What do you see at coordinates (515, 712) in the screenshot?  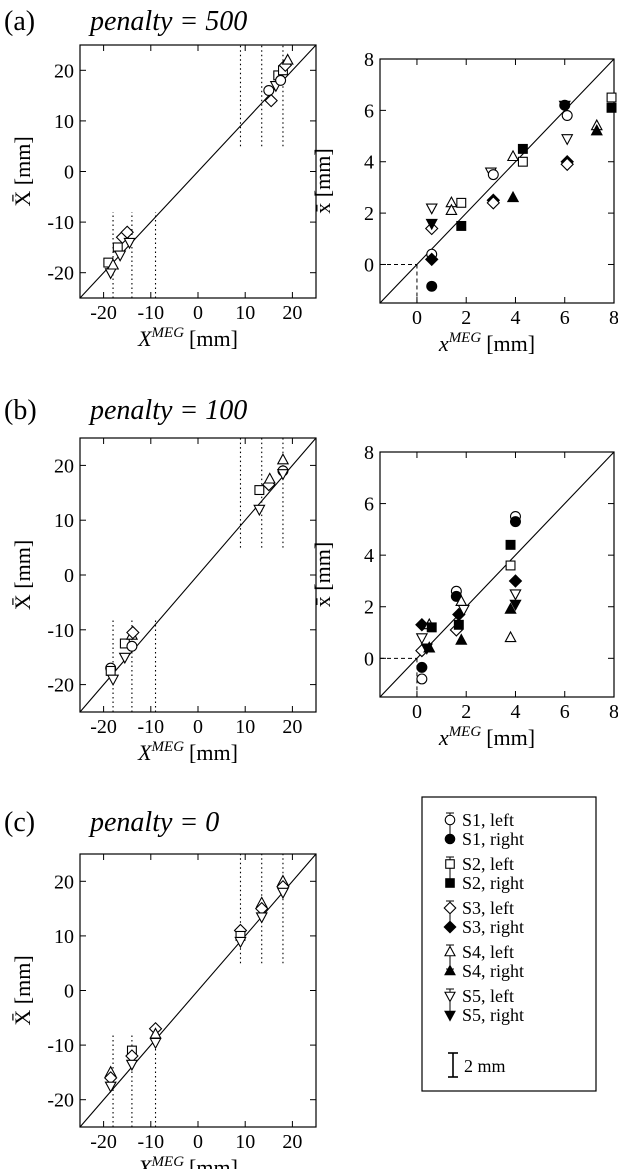 I see `x-tick-label: 4` at bounding box center [515, 712].